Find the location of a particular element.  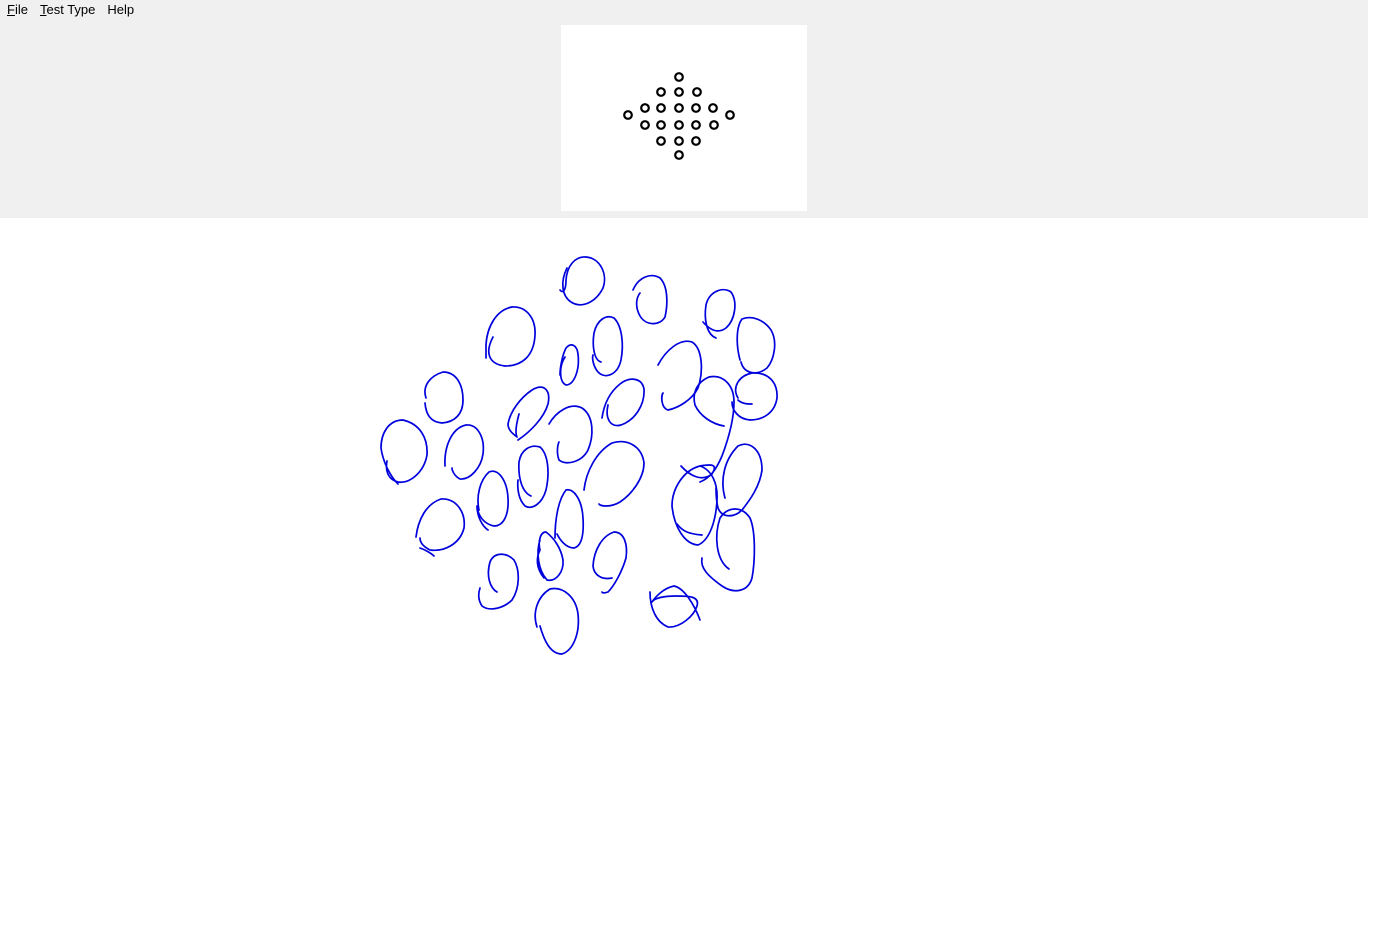

drawing-strokes is located at coordinates (579, 455).